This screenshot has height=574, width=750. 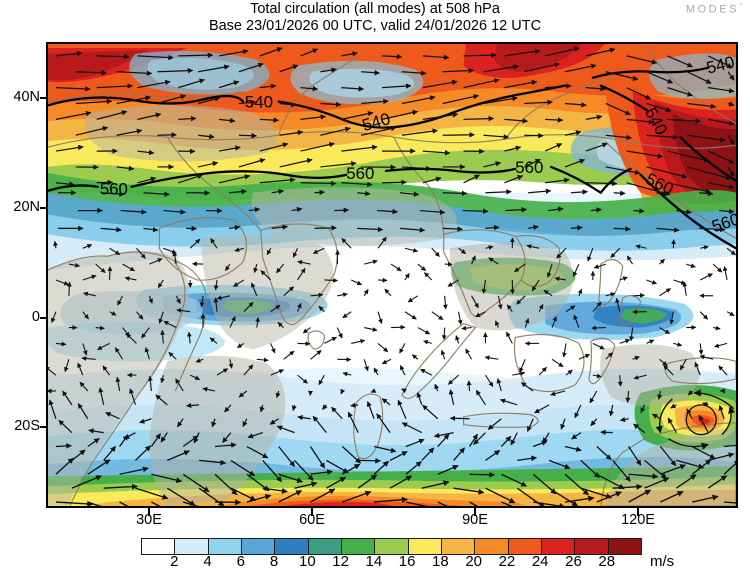 I want to click on axis-label-lat-20s: 20S, so click(x=27, y=426).